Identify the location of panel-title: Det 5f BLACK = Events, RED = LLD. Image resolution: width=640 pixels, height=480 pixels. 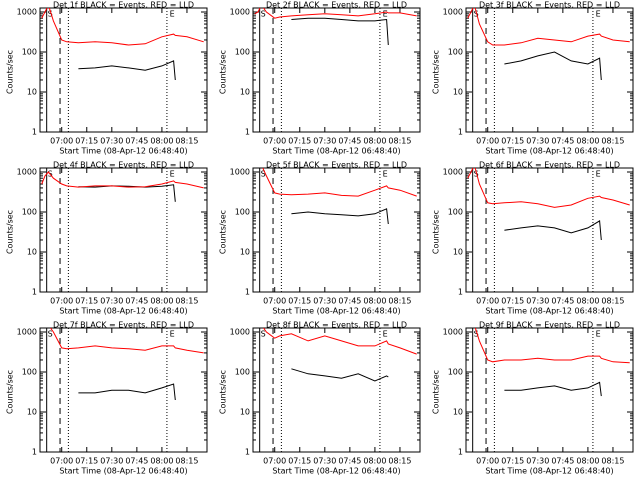
(336, 165).